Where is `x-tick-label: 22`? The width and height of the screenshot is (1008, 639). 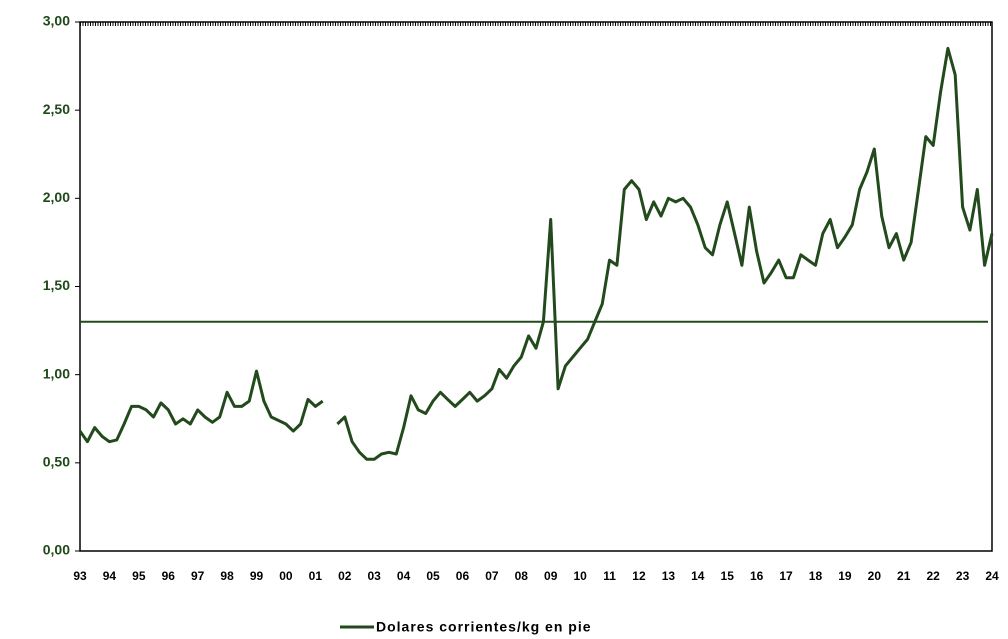 x-tick-label: 22 is located at coordinates (933, 576).